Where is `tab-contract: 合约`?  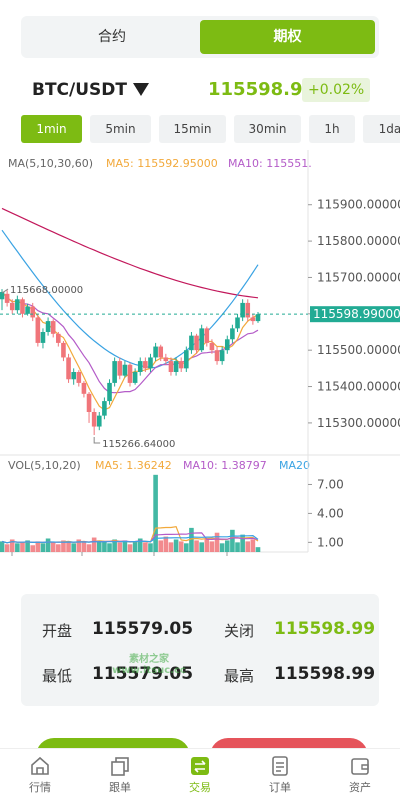
tab-contract: 合约 is located at coordinates (112, 37).